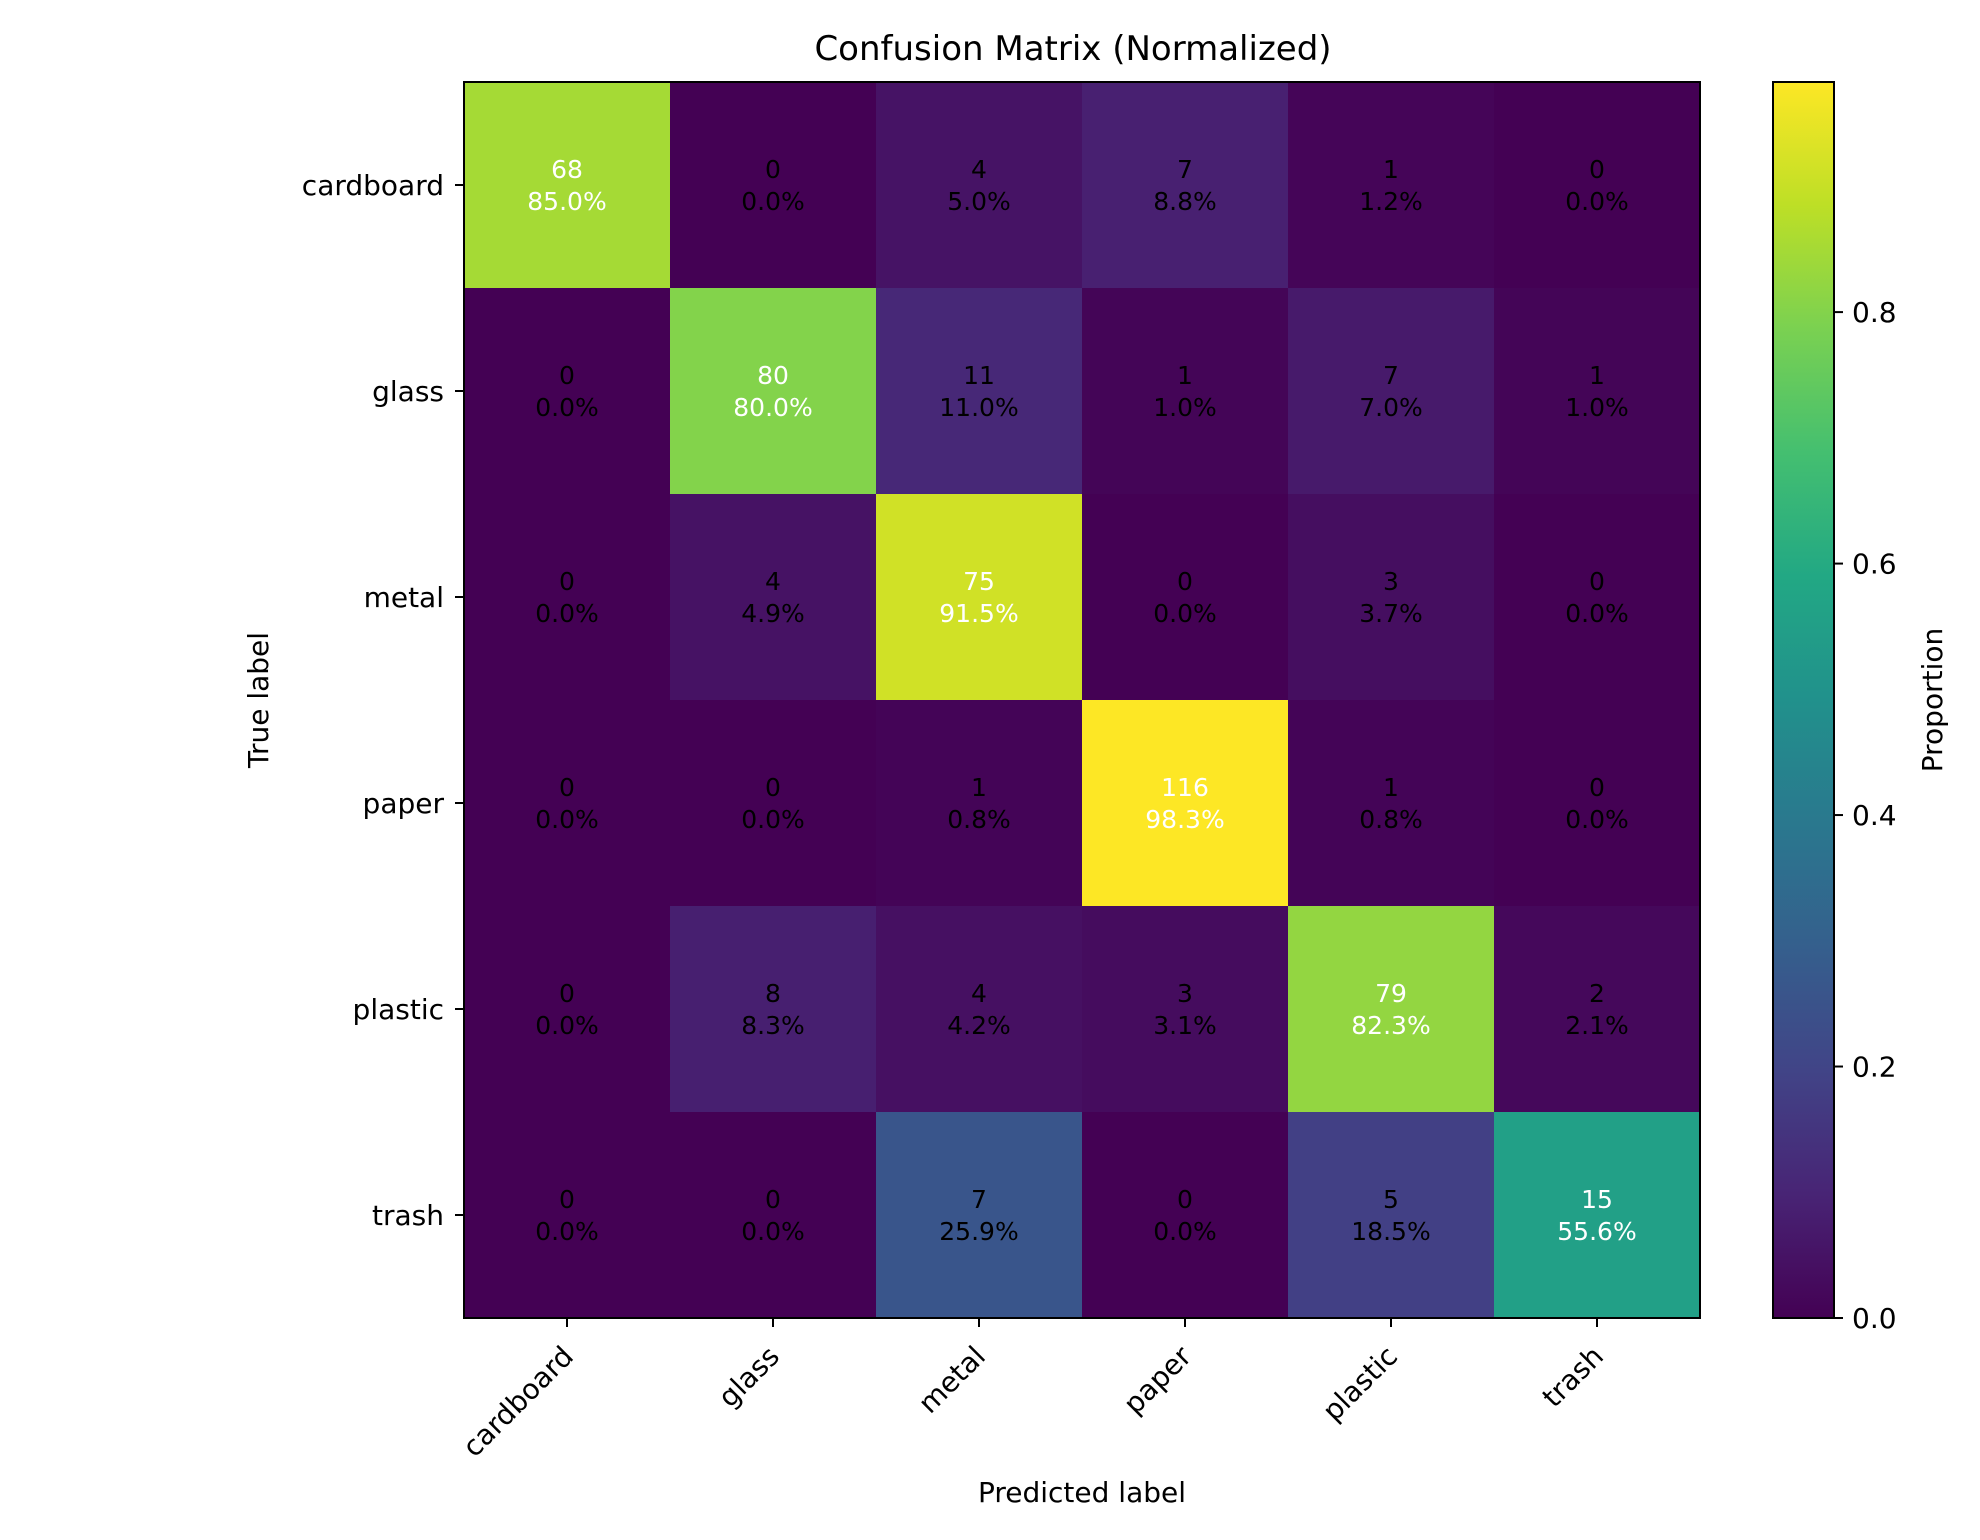  What do you see at coordinates (773, 375) in the screenshot?
I see `cell-count-label: 80` at bounding box center [773, 375].